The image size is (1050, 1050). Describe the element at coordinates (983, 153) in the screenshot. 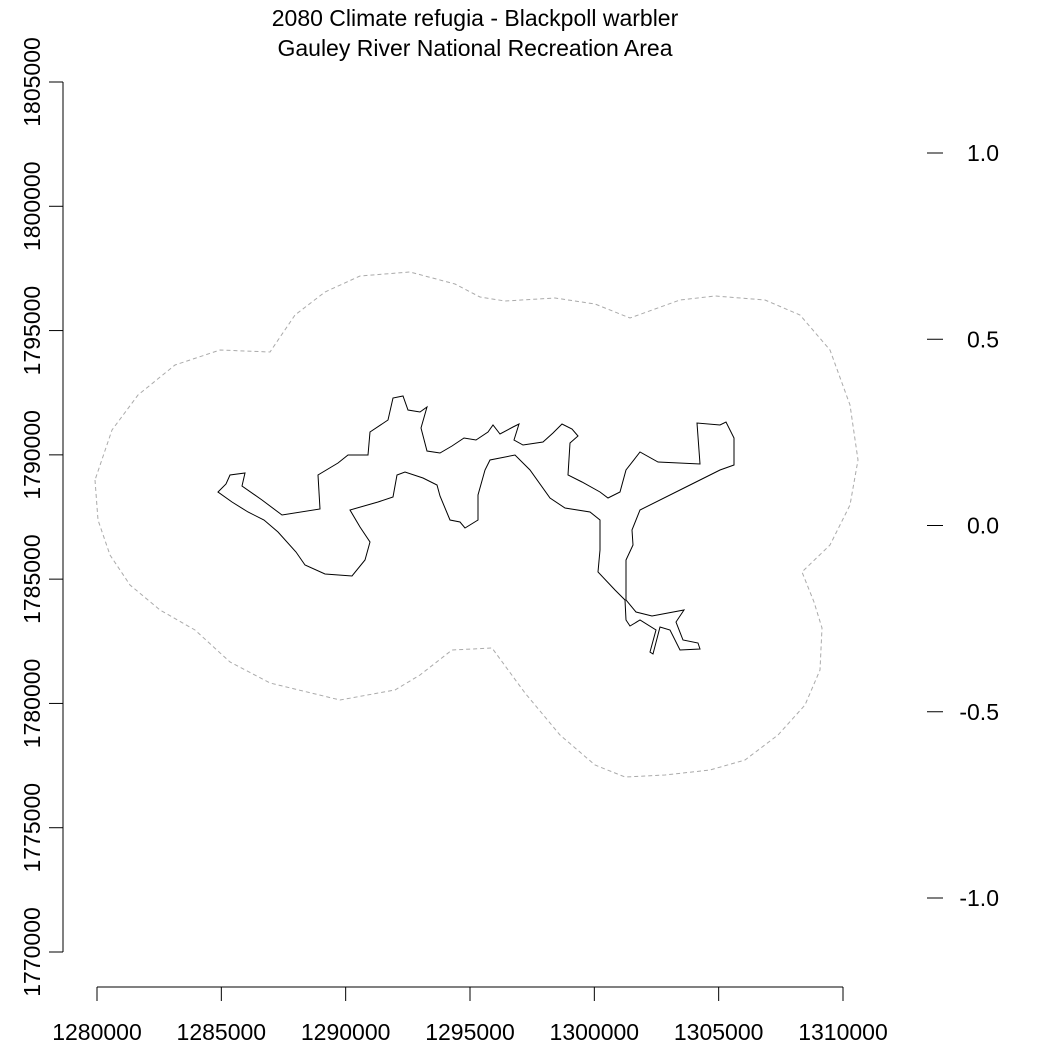

I see `legend-tick-label: 1.0` at that location.